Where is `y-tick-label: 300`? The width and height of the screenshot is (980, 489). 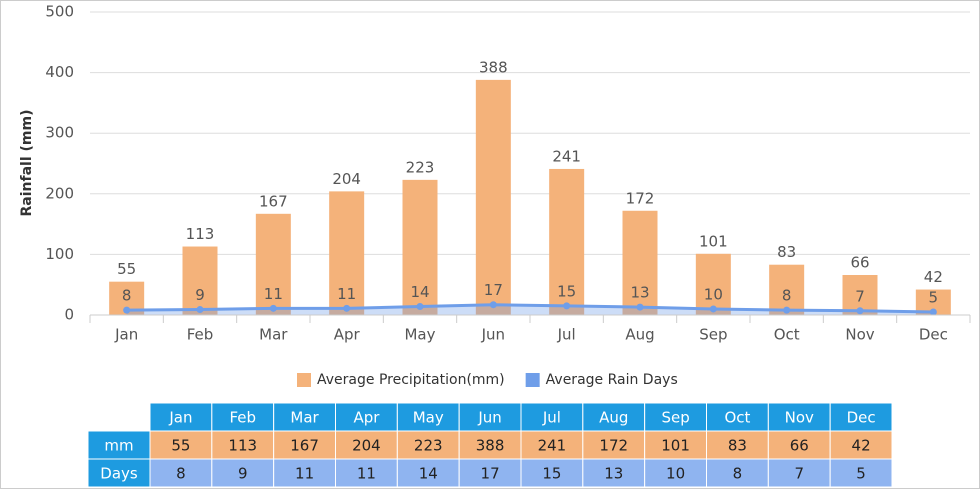
y-tick-label: 300 is located at coordinates (59, 133).